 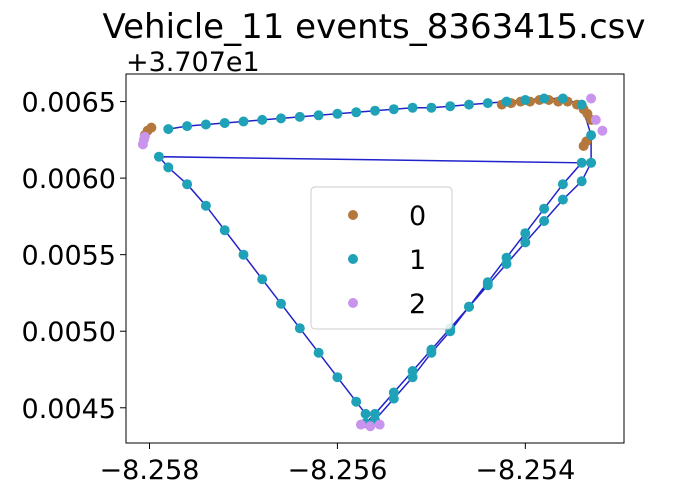 I want to click on legend-label-2: 2, so click(x=417, y=304).